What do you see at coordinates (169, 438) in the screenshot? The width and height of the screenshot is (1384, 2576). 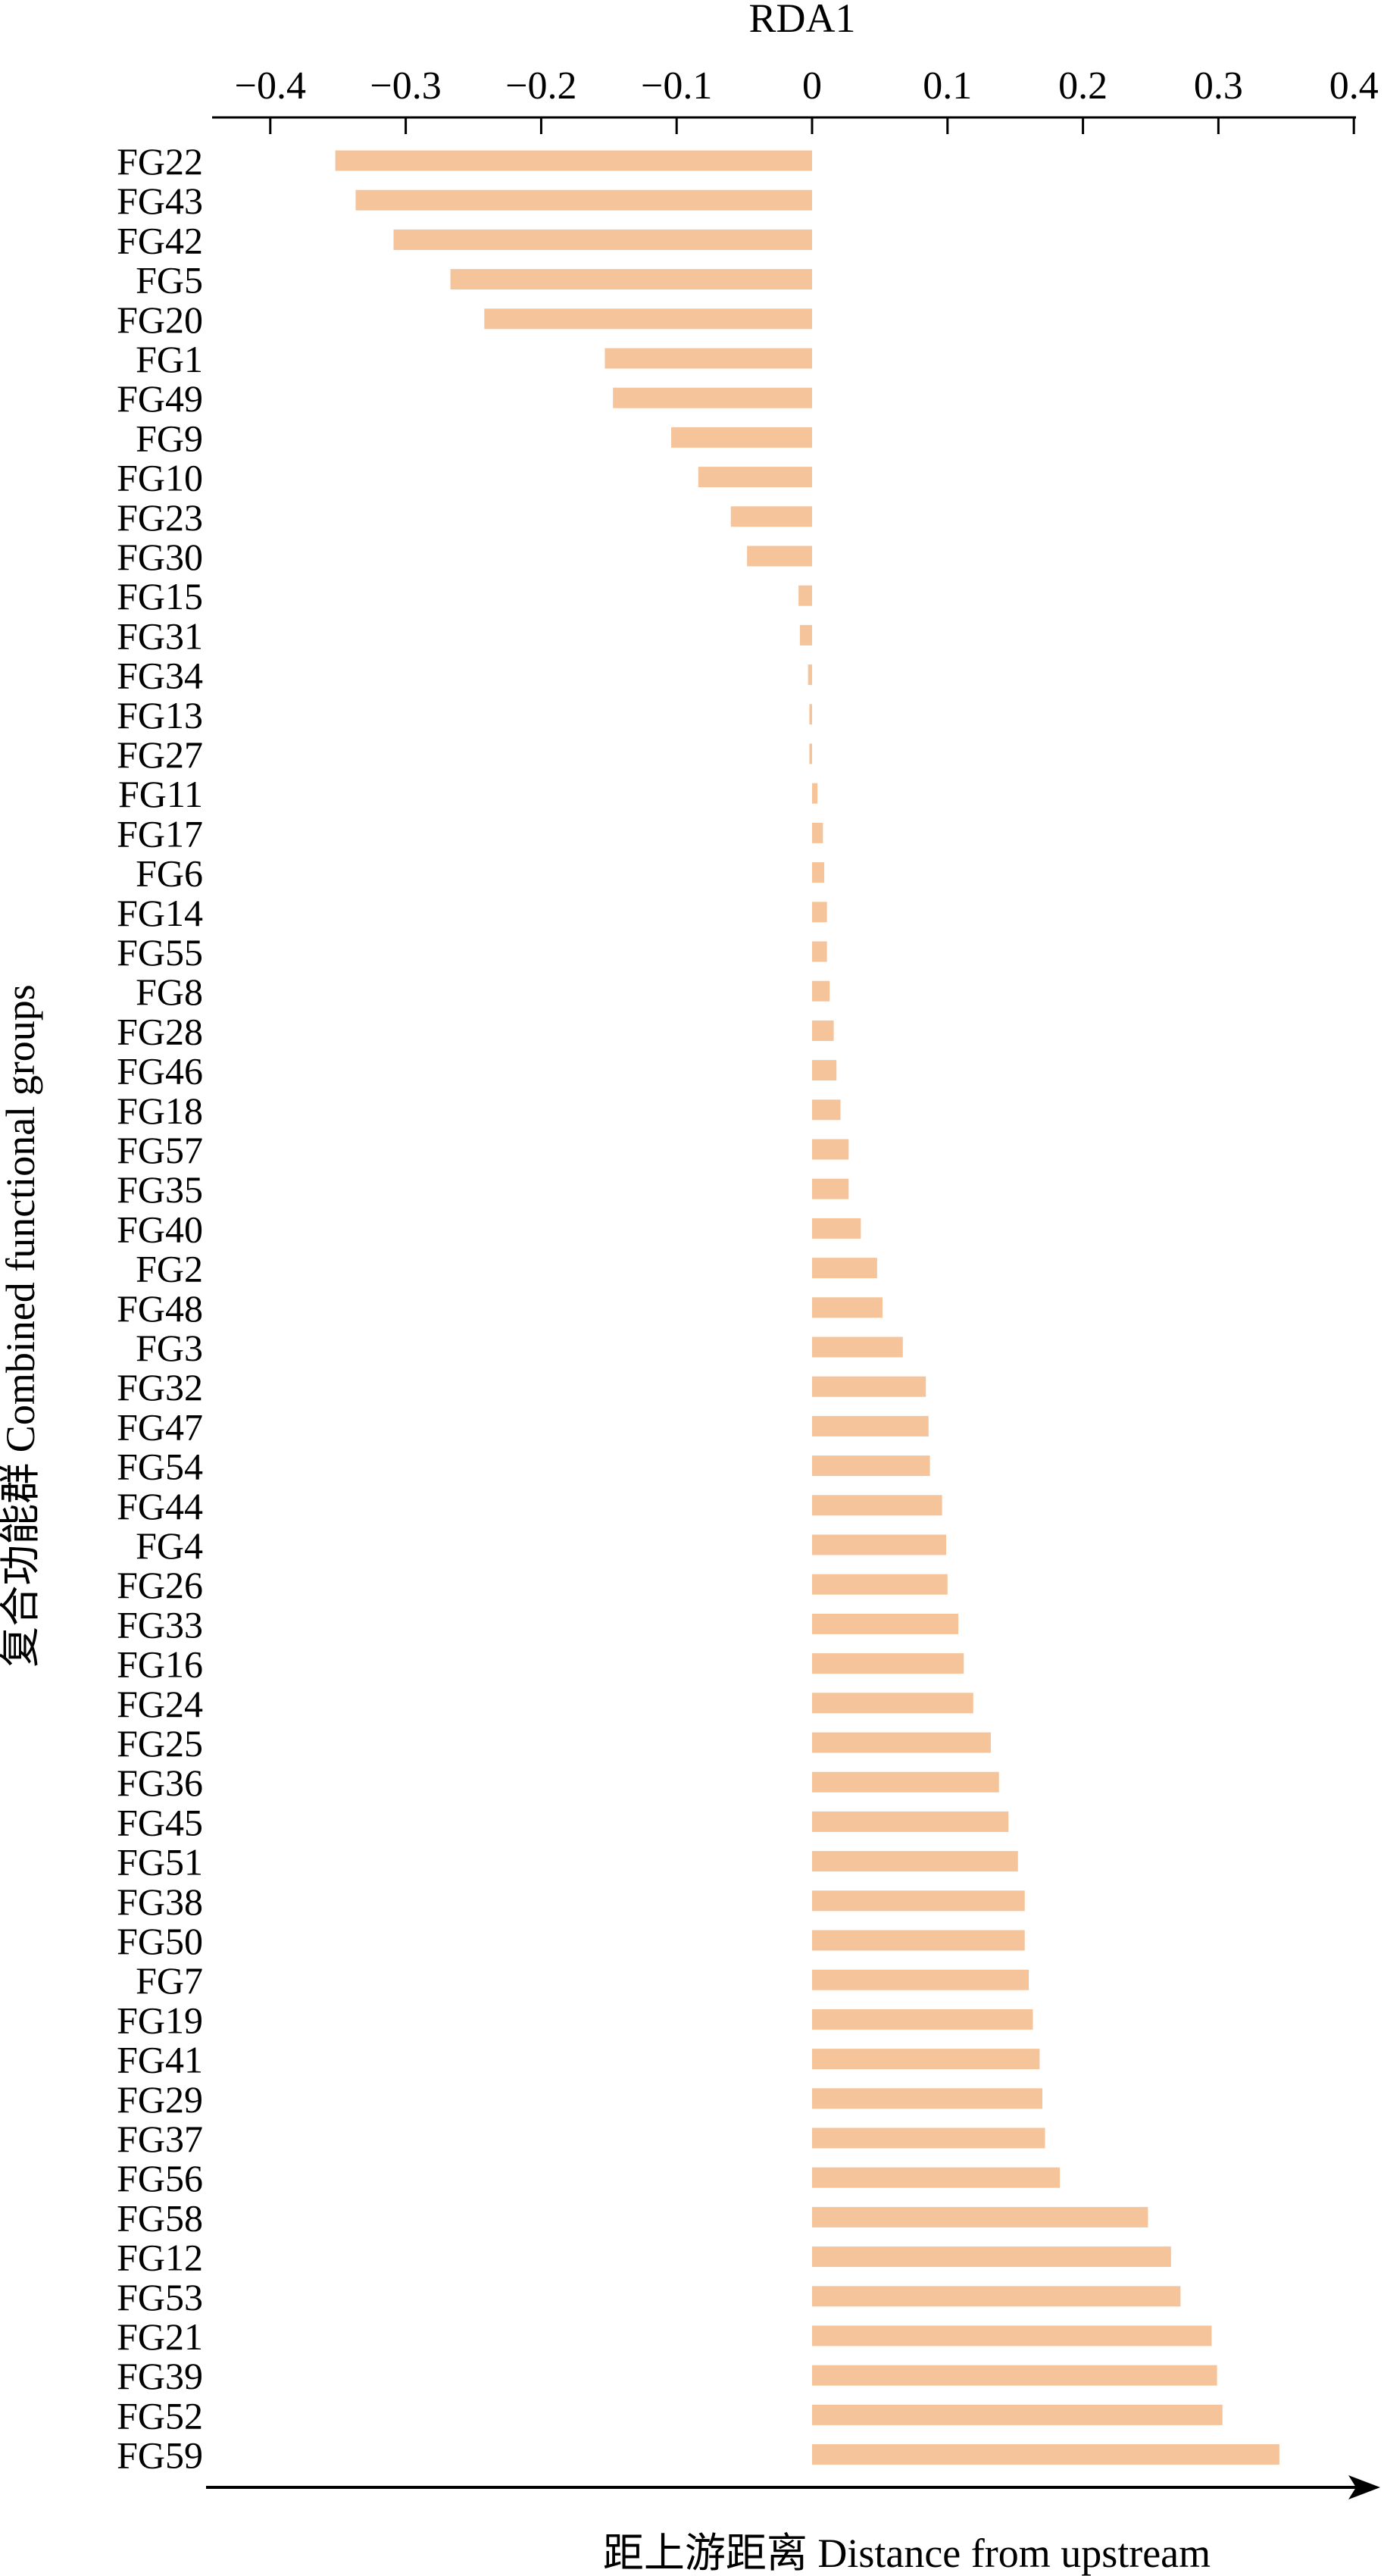 I see `category-label: FG9` at bounding box center [169, 438].